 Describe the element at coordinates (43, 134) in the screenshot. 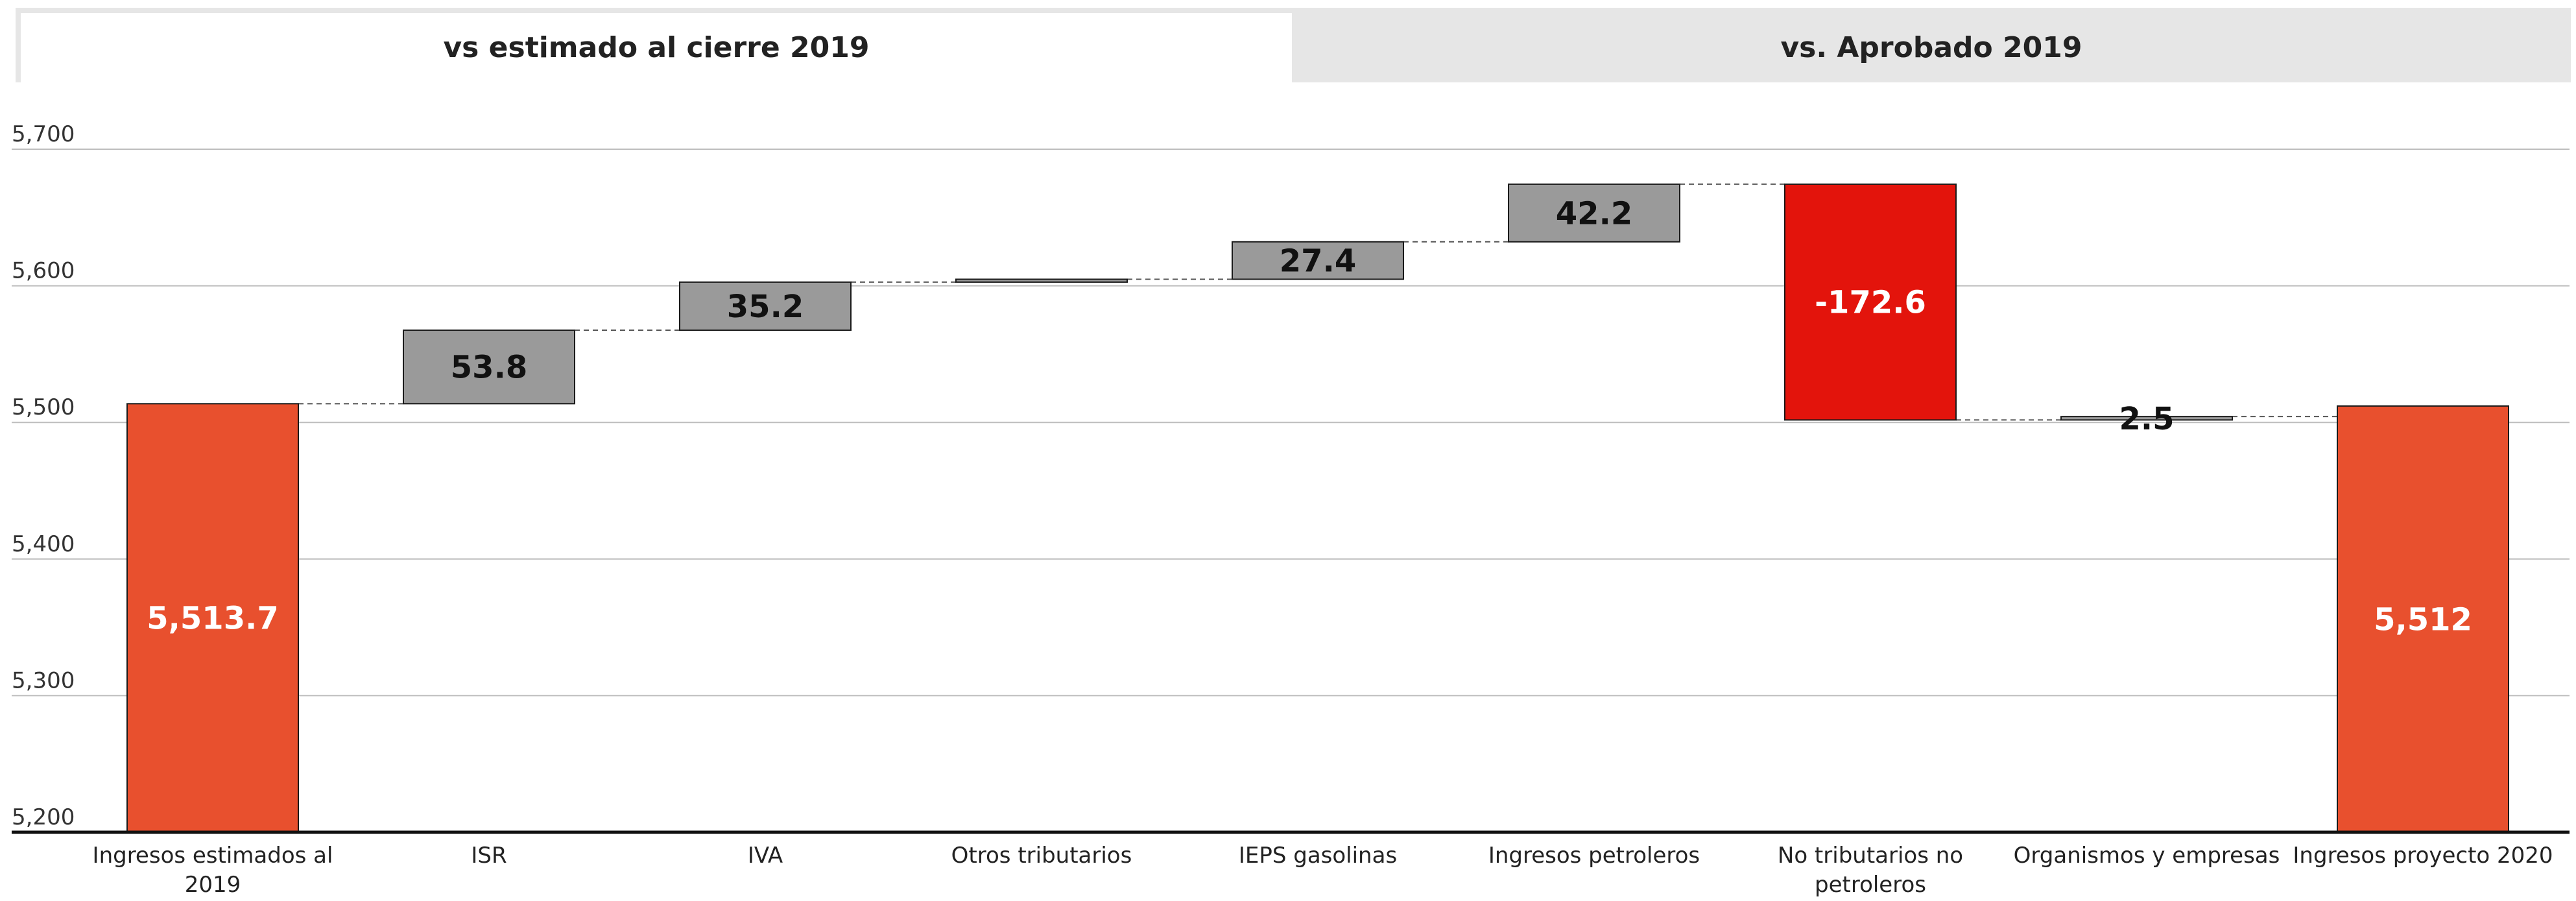

I see `y-tick-label: 5,700` at that location.